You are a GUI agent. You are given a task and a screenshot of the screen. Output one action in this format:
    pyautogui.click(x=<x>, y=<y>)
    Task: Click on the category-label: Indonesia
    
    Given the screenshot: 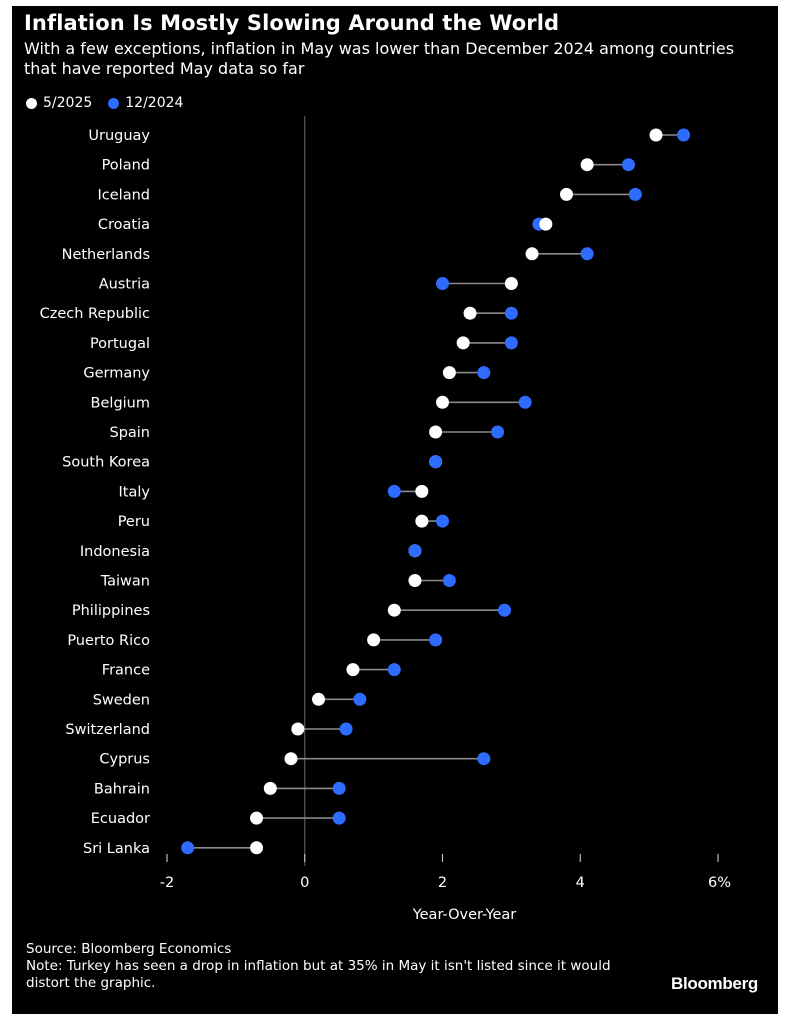 What is the action you would take?
    pyautogui.click(x=115, y=552)
    